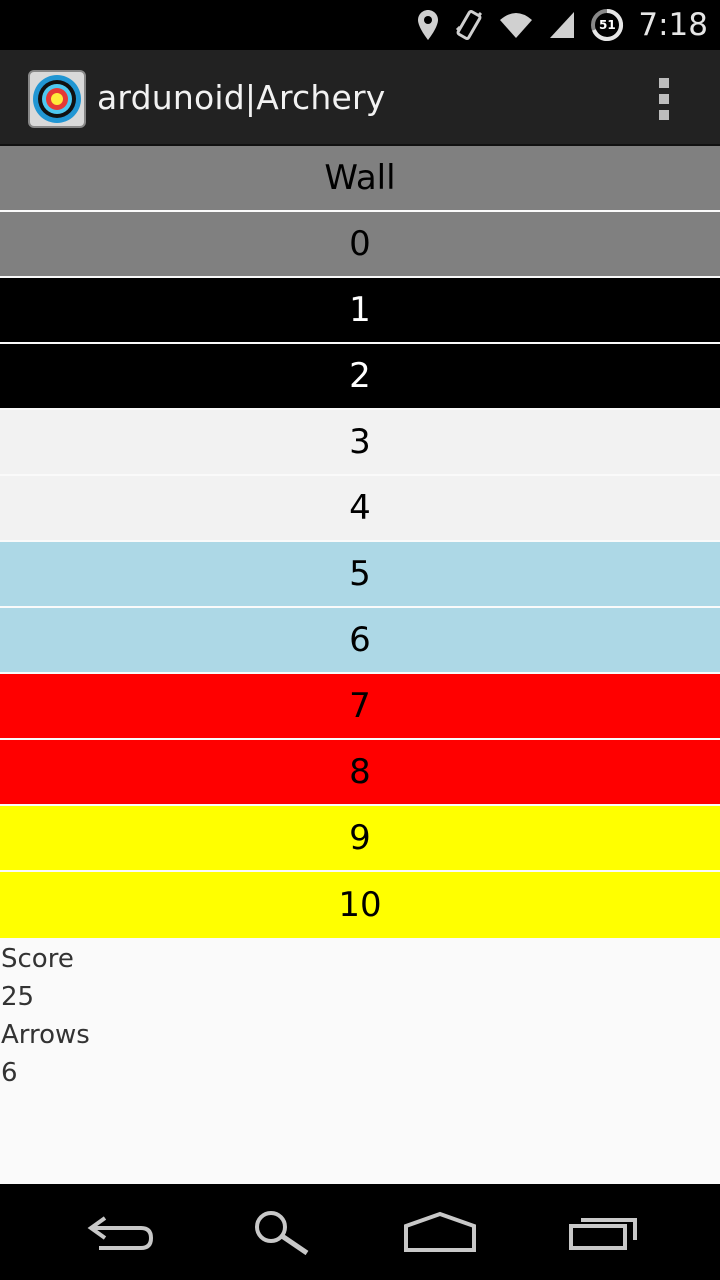 This screenshot has width=720, height=1280. I want to click on score-row-3: 3, so click(360, 443).